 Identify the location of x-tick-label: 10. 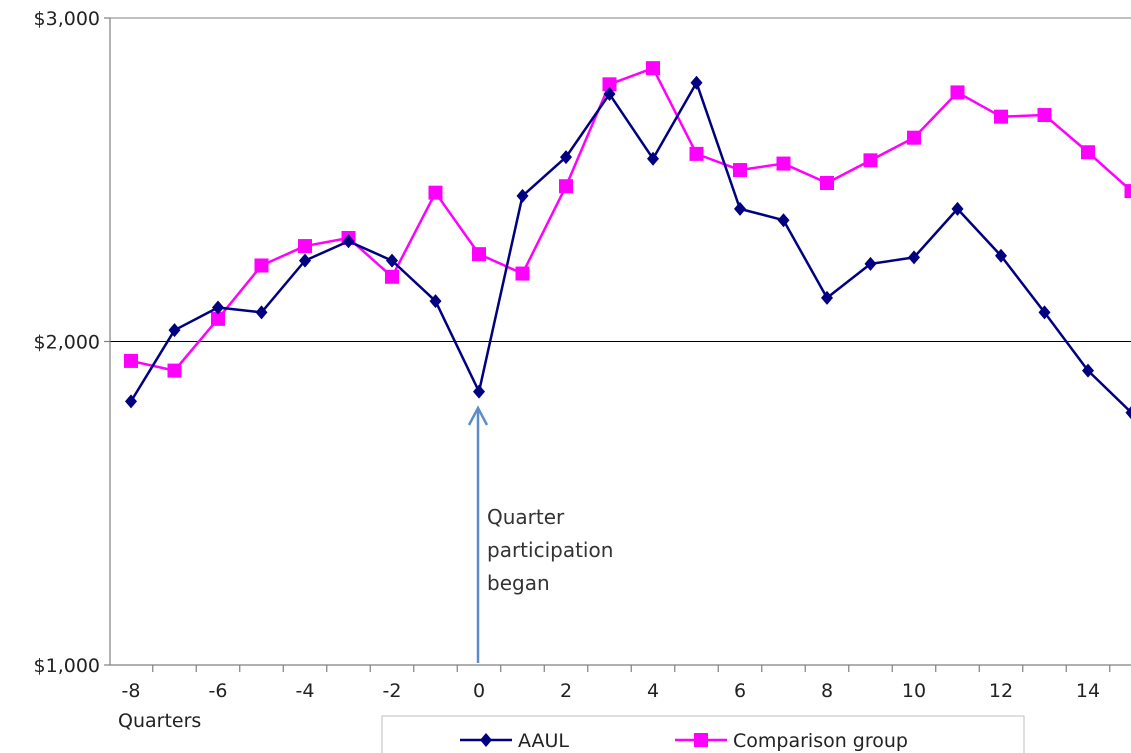
(914, 691).